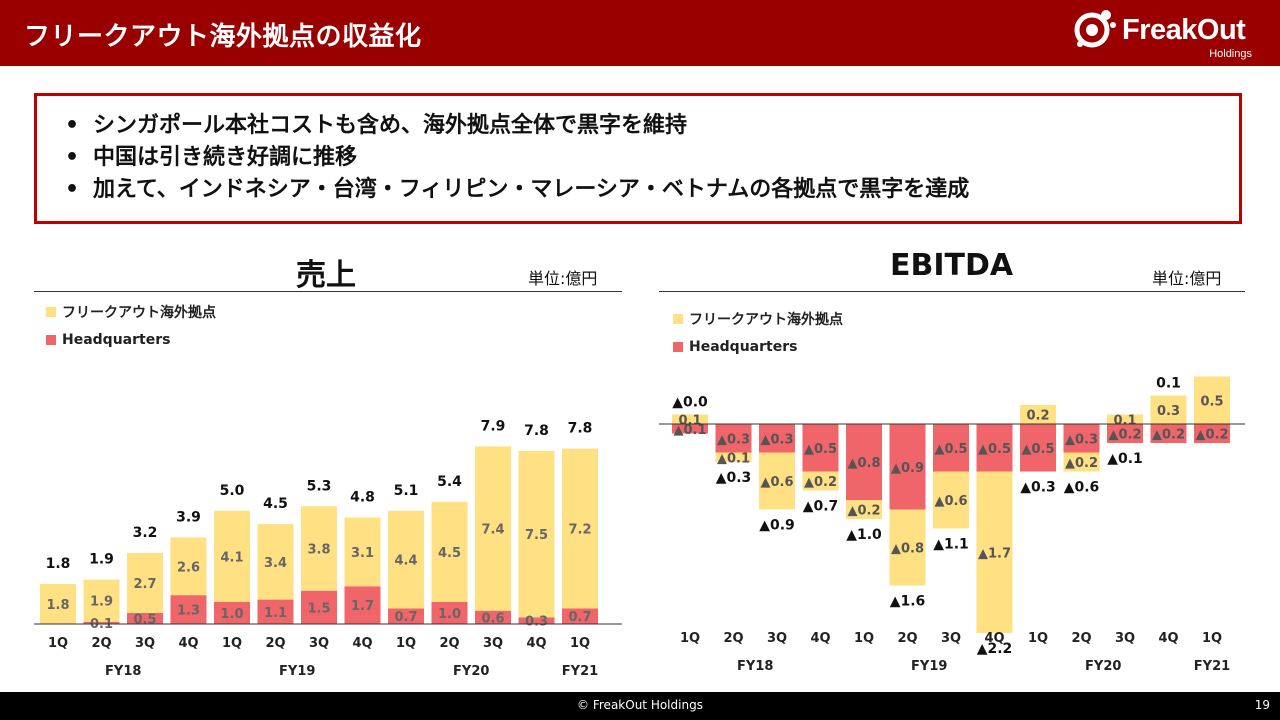  What do you see at coordinates (995, 649) in the screenshot?
I see `data-label-total: ▲2.2` at bounding box center [995, 649].